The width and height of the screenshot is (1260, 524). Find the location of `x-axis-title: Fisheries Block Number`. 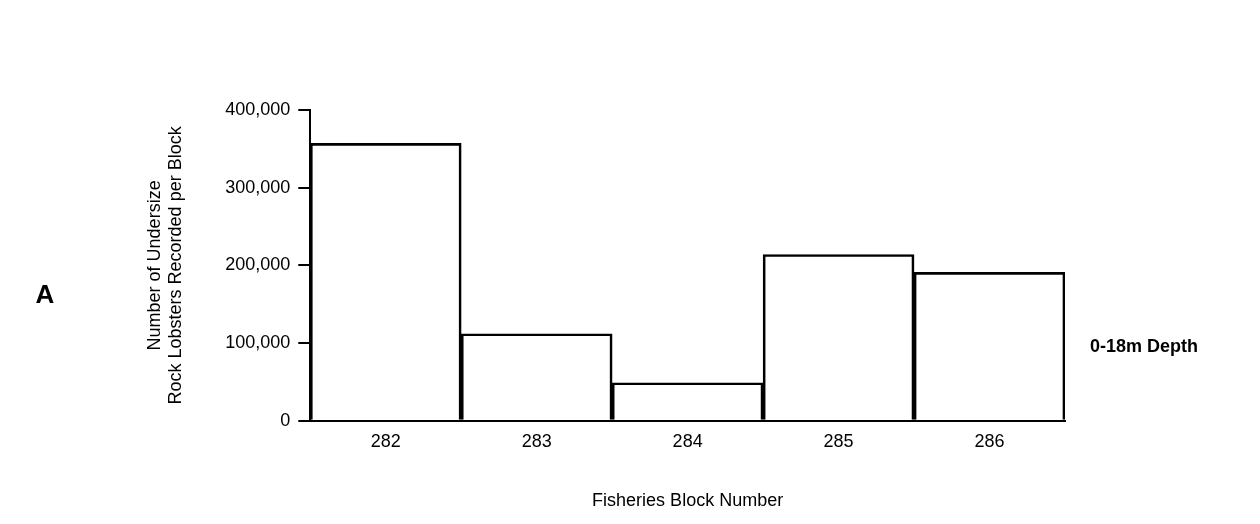

x-axis-title: Fisheries Block Number is located at coordinates (688, 500).